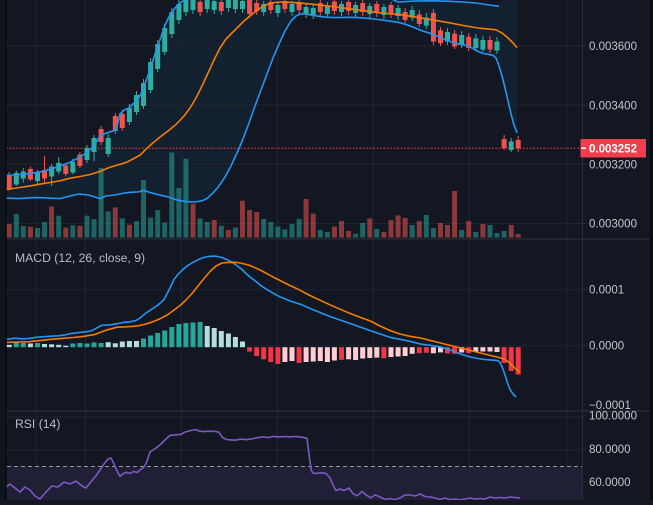  What do you see at coordinates (613, 165) in the screenshot?
I see `svg-text: 0.003200` at bounding box center [613, 165].